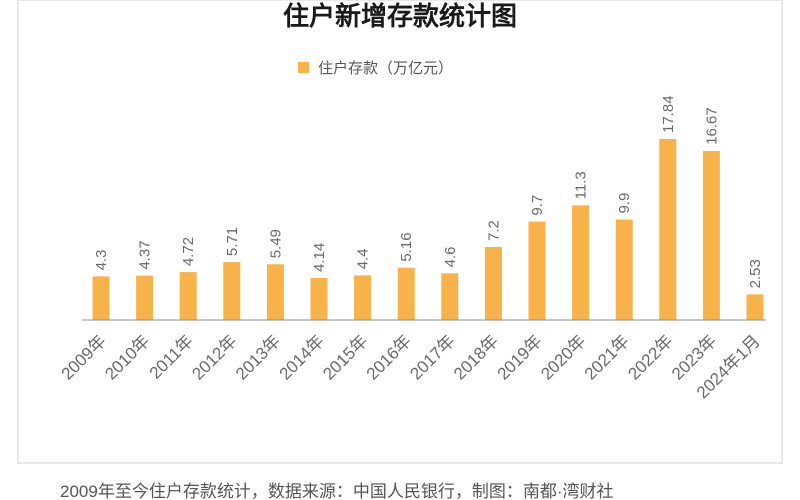 Image resolution: width=800 pixels, height=500 pixels. I want to click on value-label-6: 4.4, so click(363, 258).